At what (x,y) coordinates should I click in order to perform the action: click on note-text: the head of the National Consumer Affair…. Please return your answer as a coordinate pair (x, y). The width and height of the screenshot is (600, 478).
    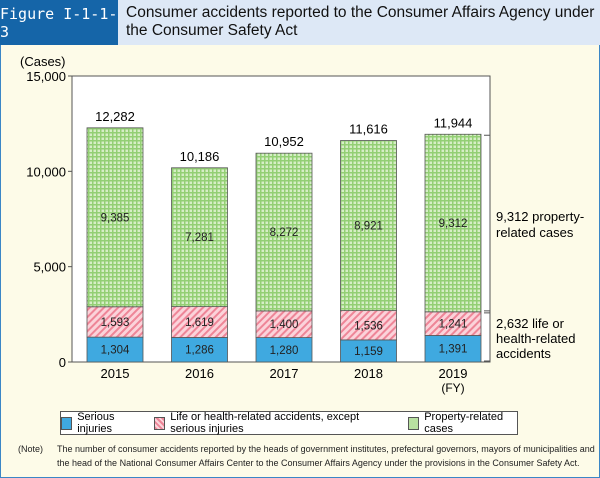
    Looking at the image, I should click on (318, 463).